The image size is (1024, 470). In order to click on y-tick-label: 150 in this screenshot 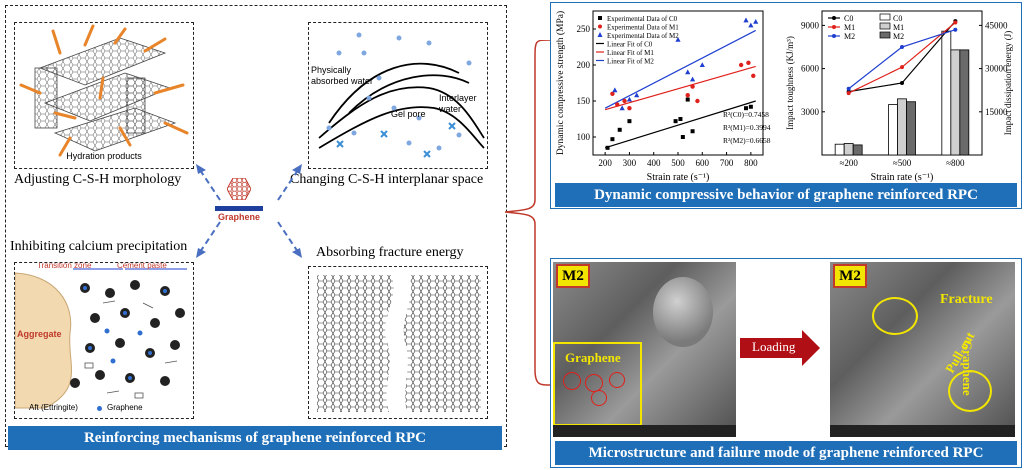, I will do `click(584, 101)`.